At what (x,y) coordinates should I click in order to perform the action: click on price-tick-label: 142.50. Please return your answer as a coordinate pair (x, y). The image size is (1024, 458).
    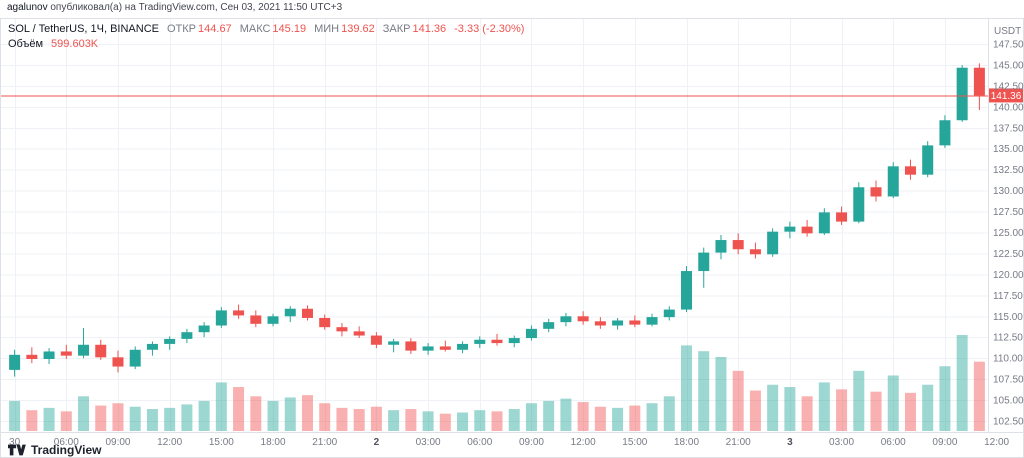
    Looking at the image, I should click on (1008, 86).